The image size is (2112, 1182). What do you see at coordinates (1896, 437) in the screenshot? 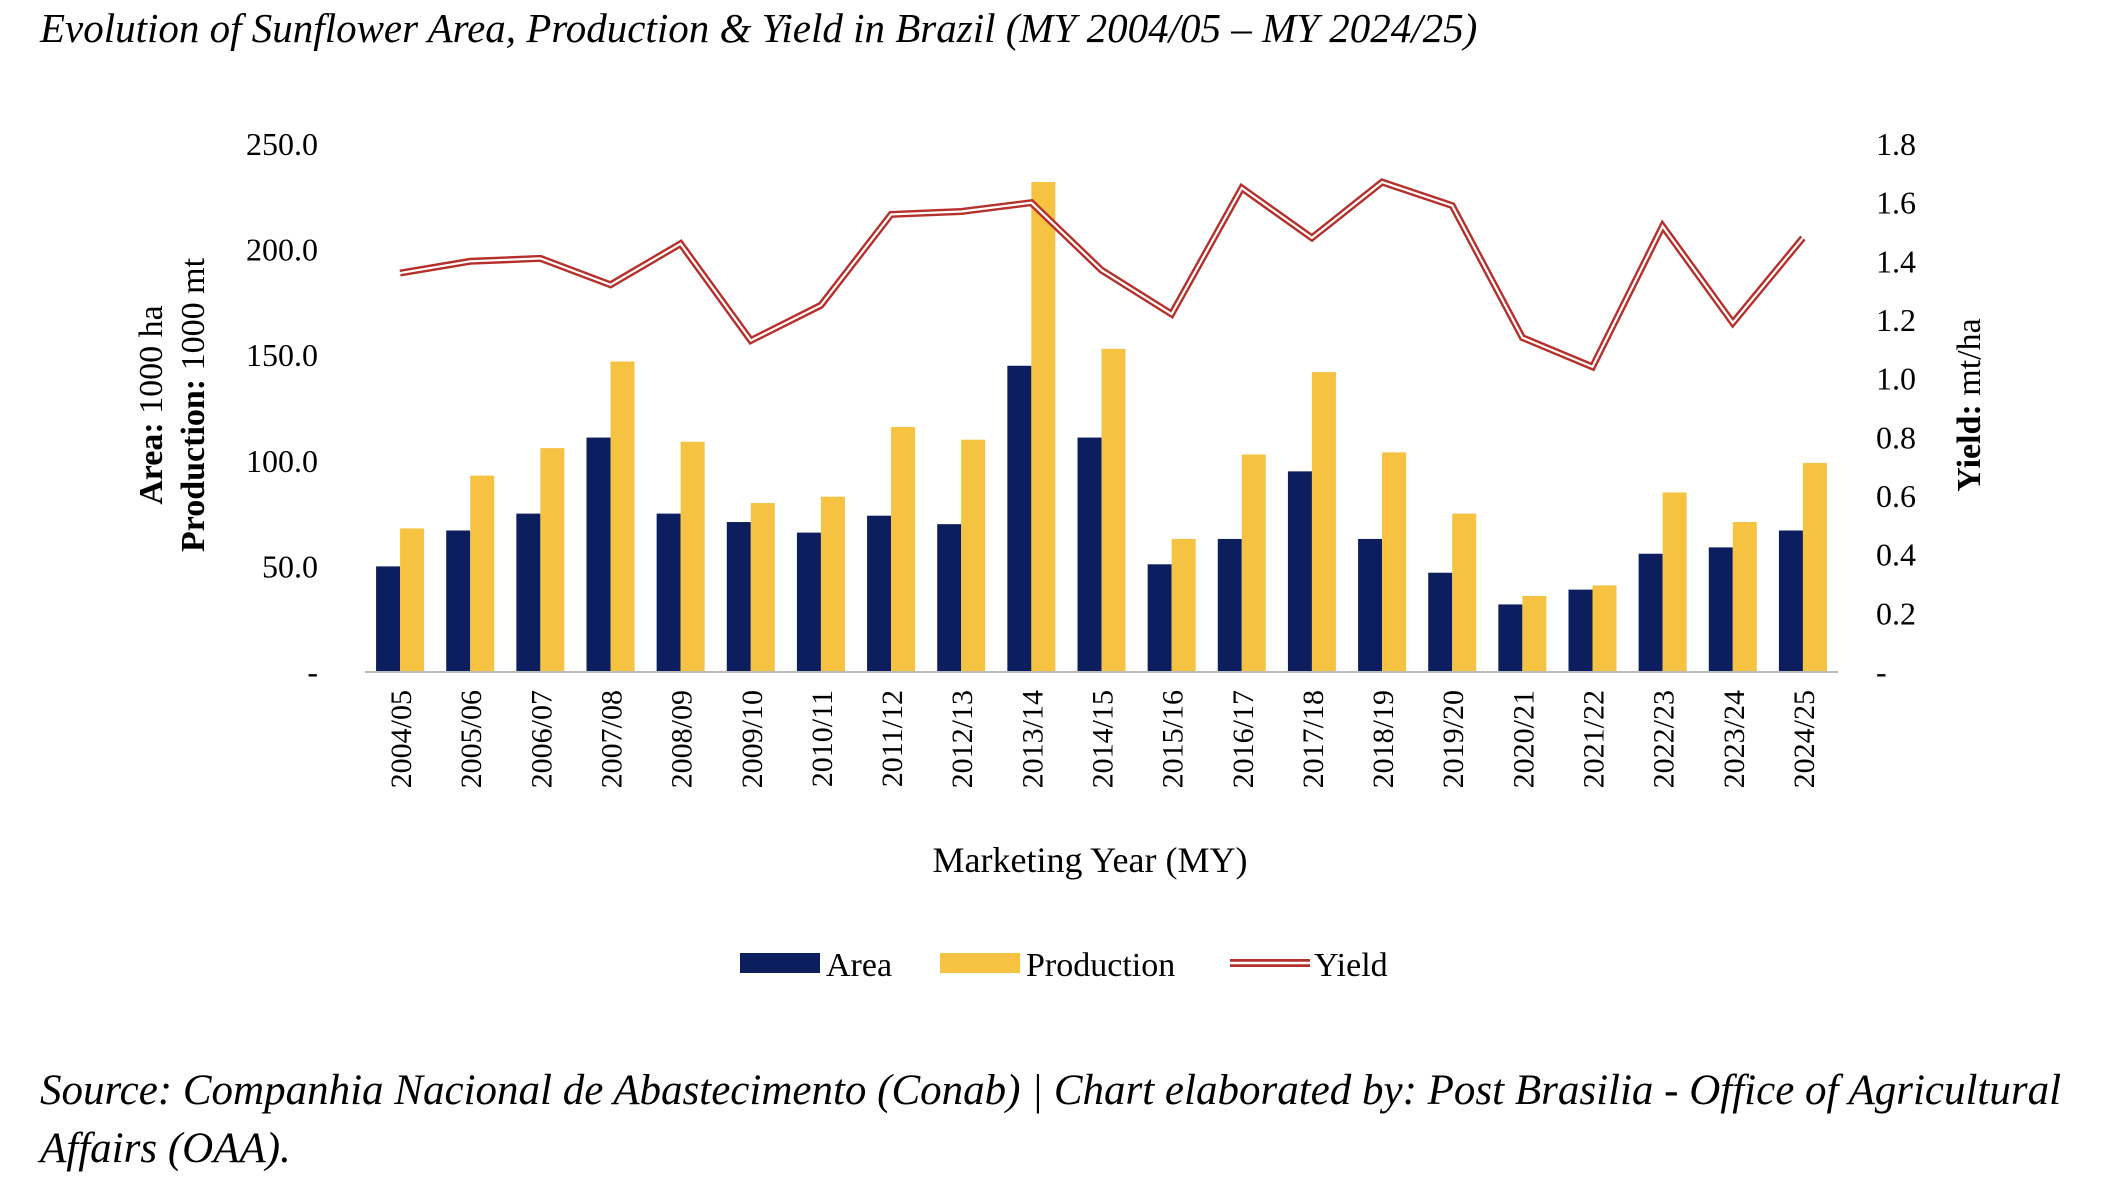
I see `right-tick-label: 0.8` at bounding box center [1896, 437].